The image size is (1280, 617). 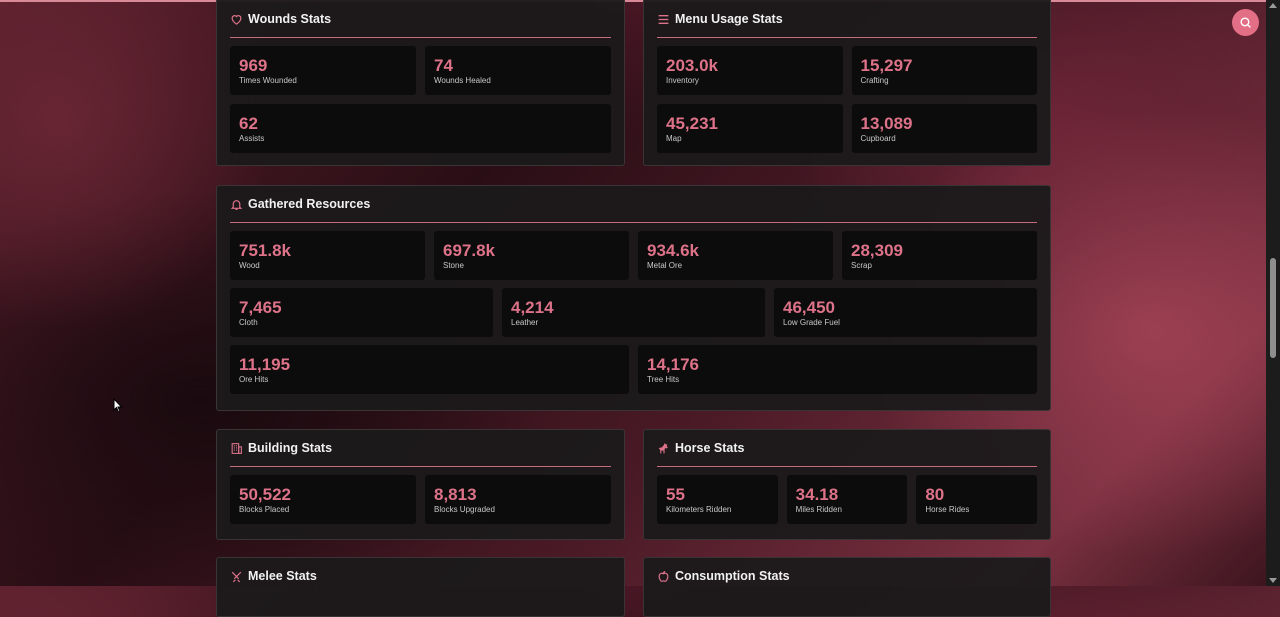 What do you see at coordinates (1273, 580) in the screenshot?
I see `scroll-down-arrow` at bounding box center [1273, 580].